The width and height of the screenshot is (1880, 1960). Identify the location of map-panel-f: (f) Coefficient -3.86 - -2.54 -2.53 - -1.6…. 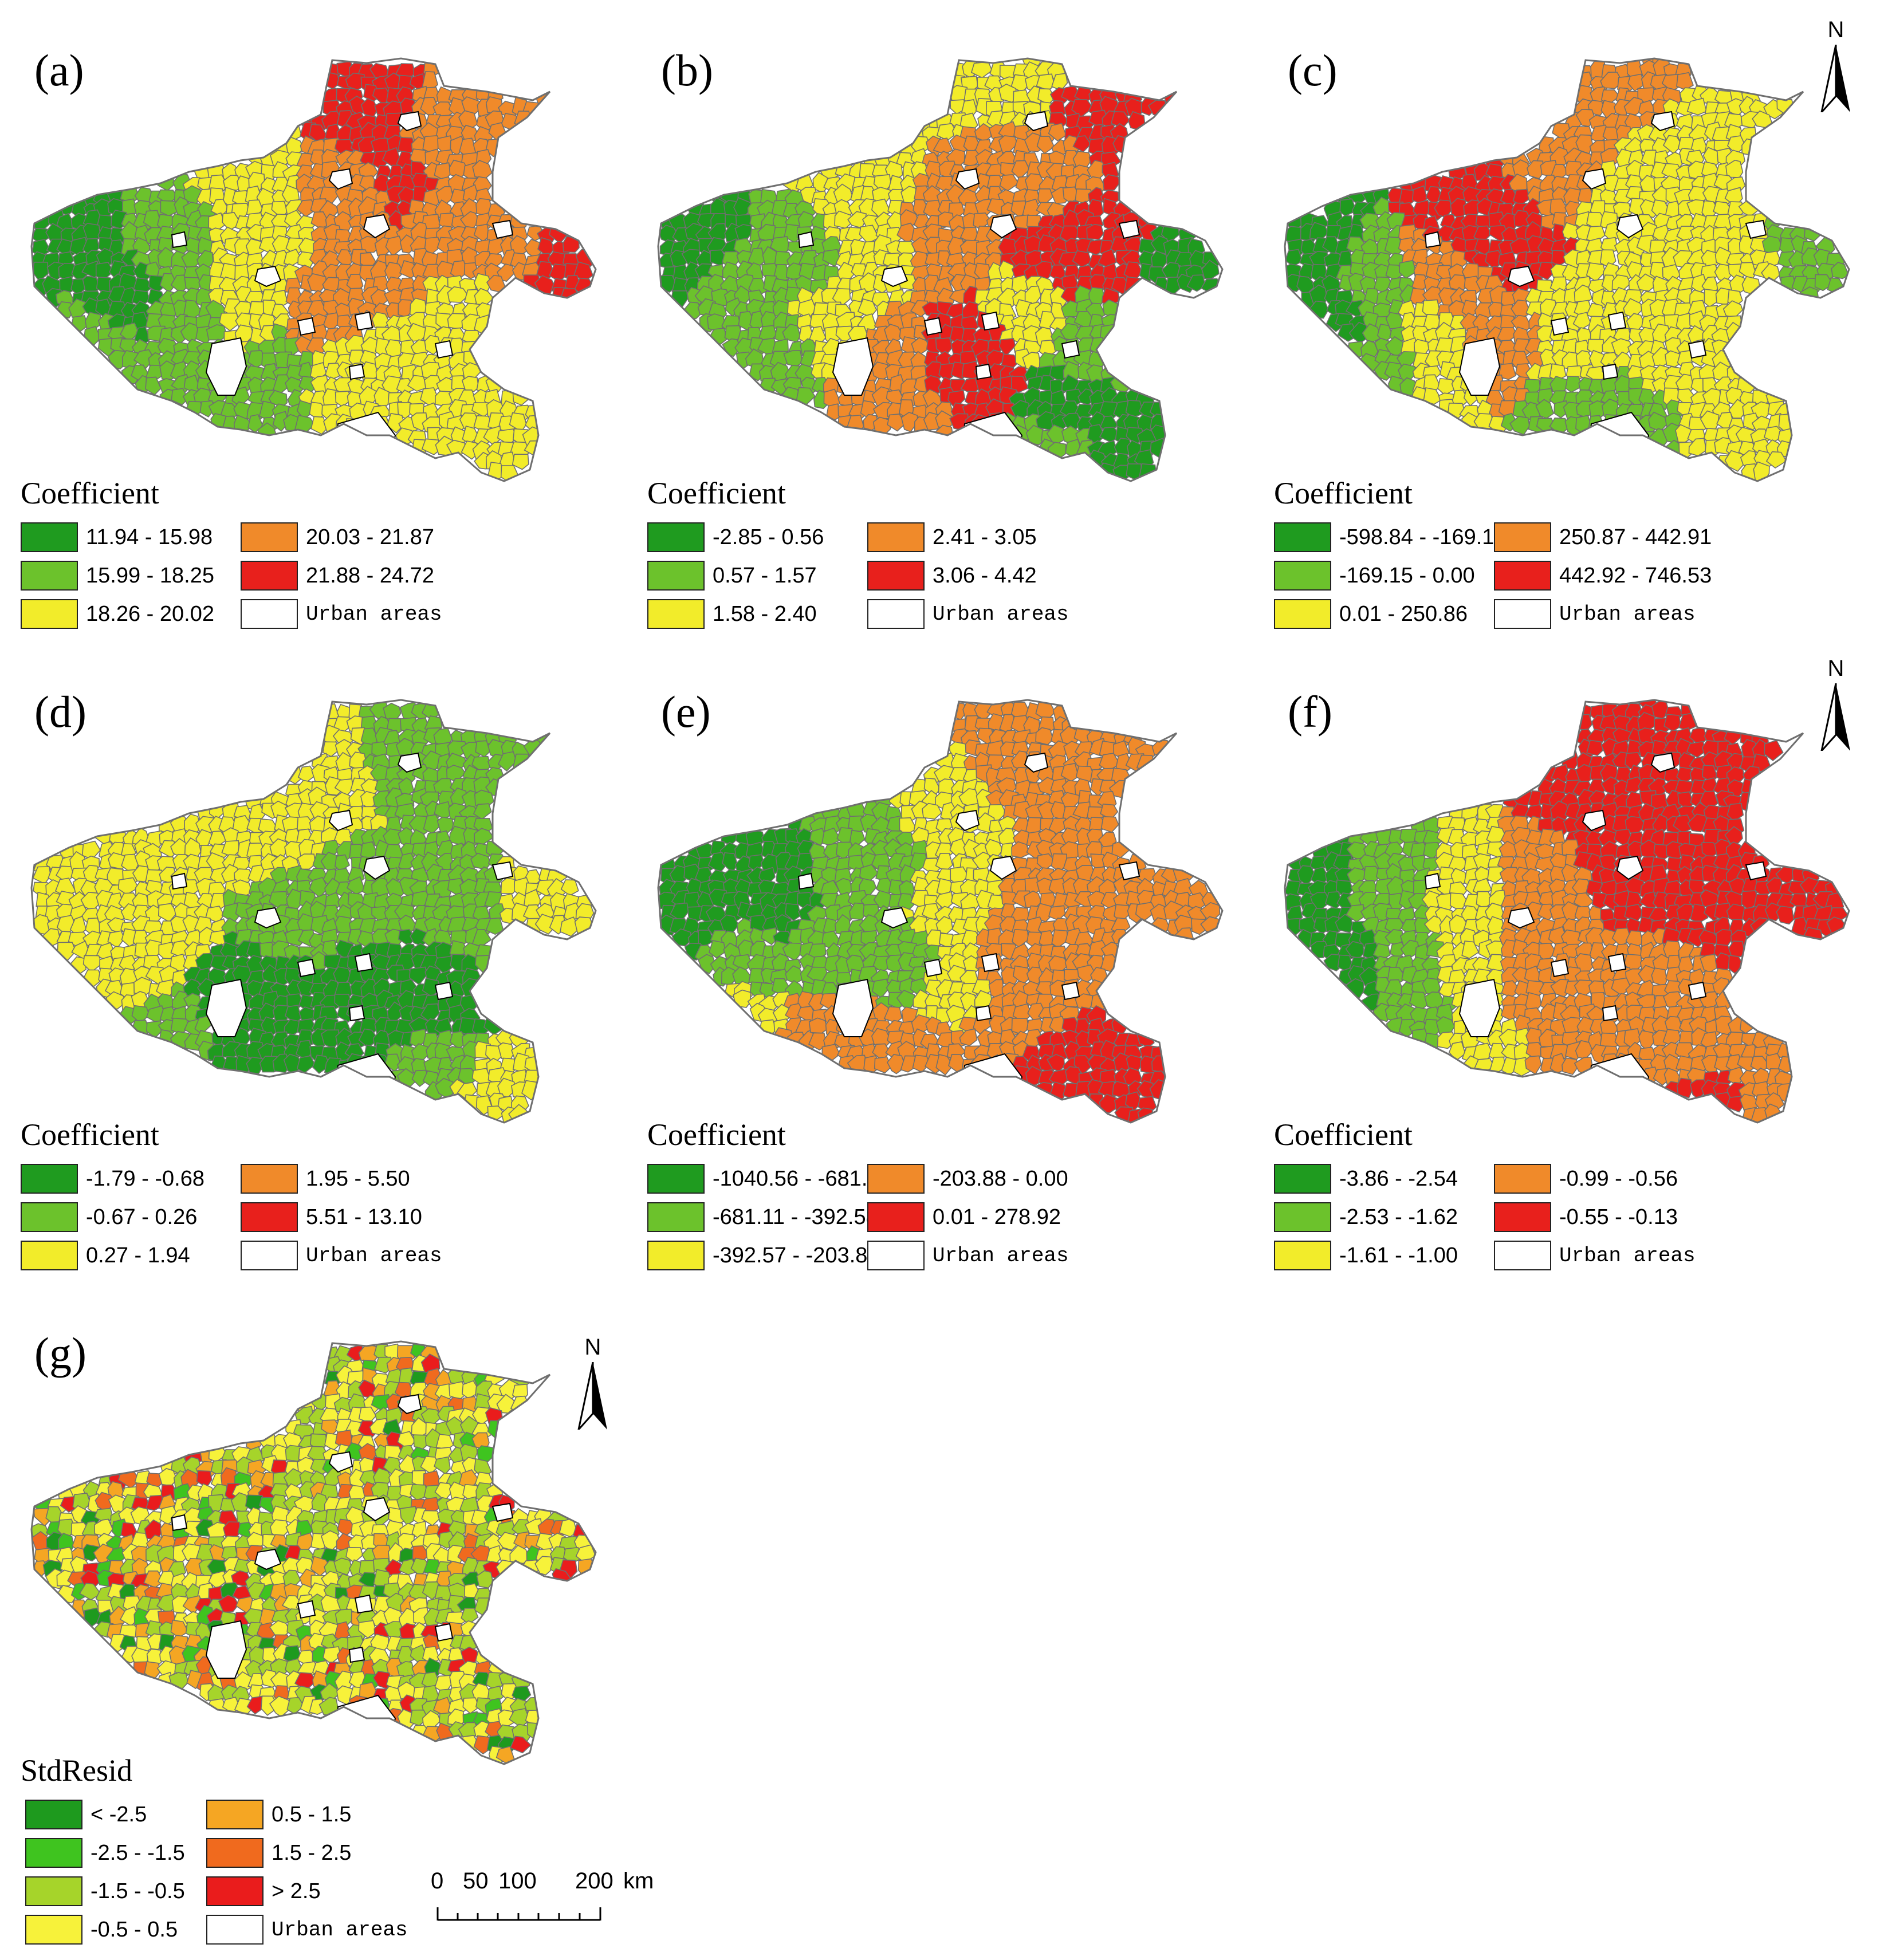
(1566, 962).